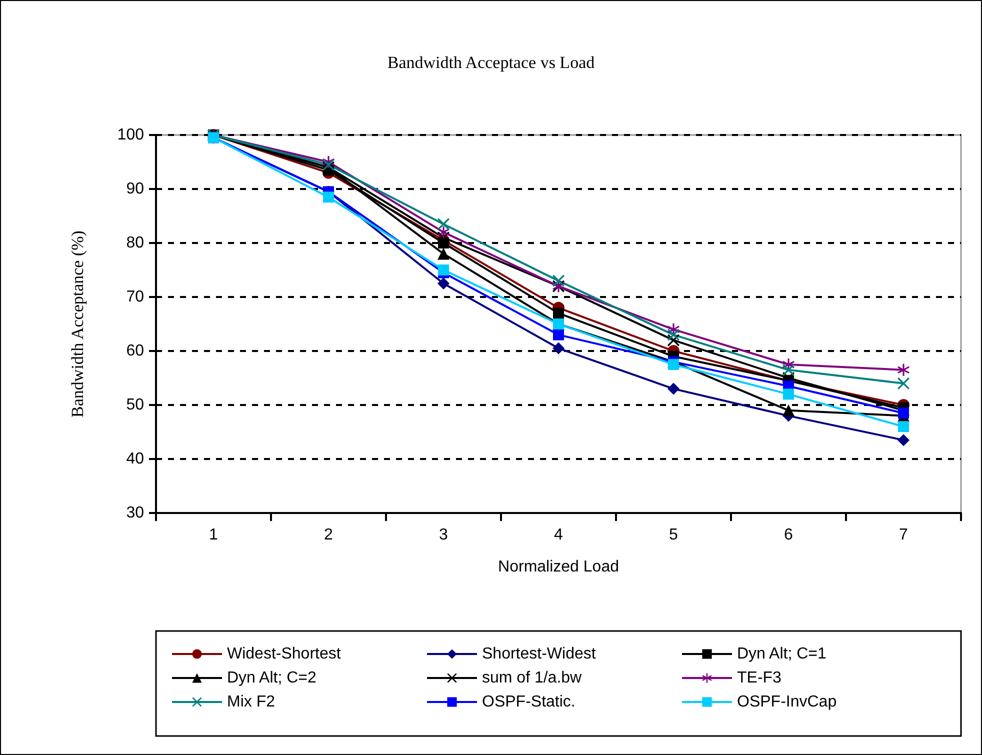 Image resolution: width=982 pixels, height=755 pixels. What do you see at coordinates (491, 62) in the screenshot?
I see `chart-title: Bandwidth Acceptace vs Load` at bounding box center [491, 62].